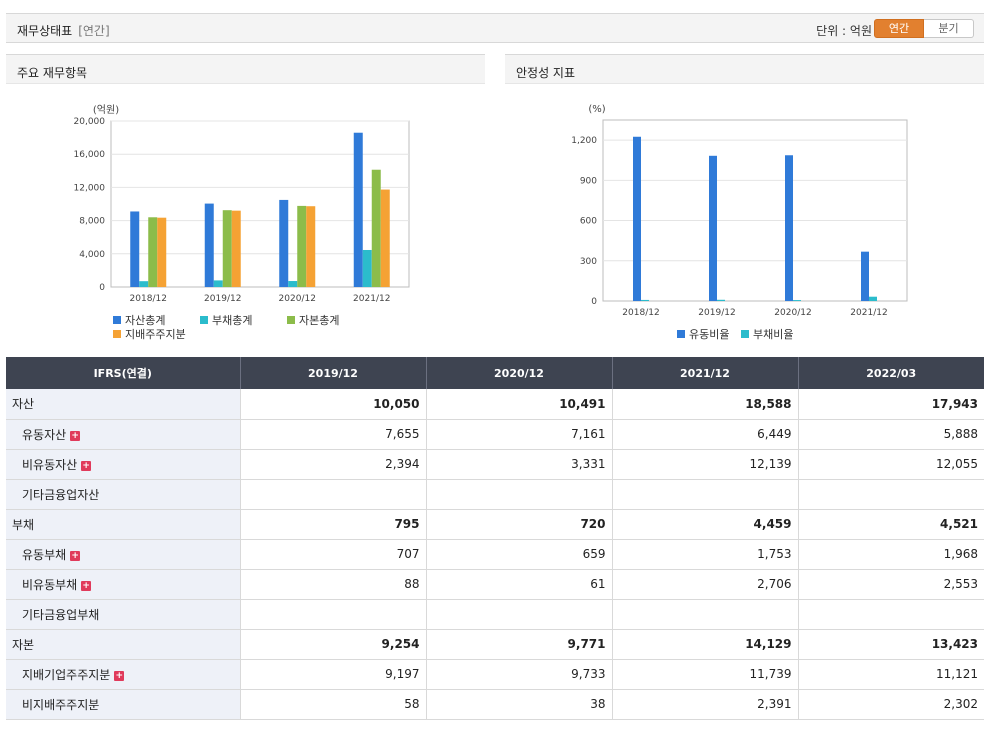 This screenshot has height=733, width=995. I want to click on x-tick-label: 2020/12, so click(792, 313).